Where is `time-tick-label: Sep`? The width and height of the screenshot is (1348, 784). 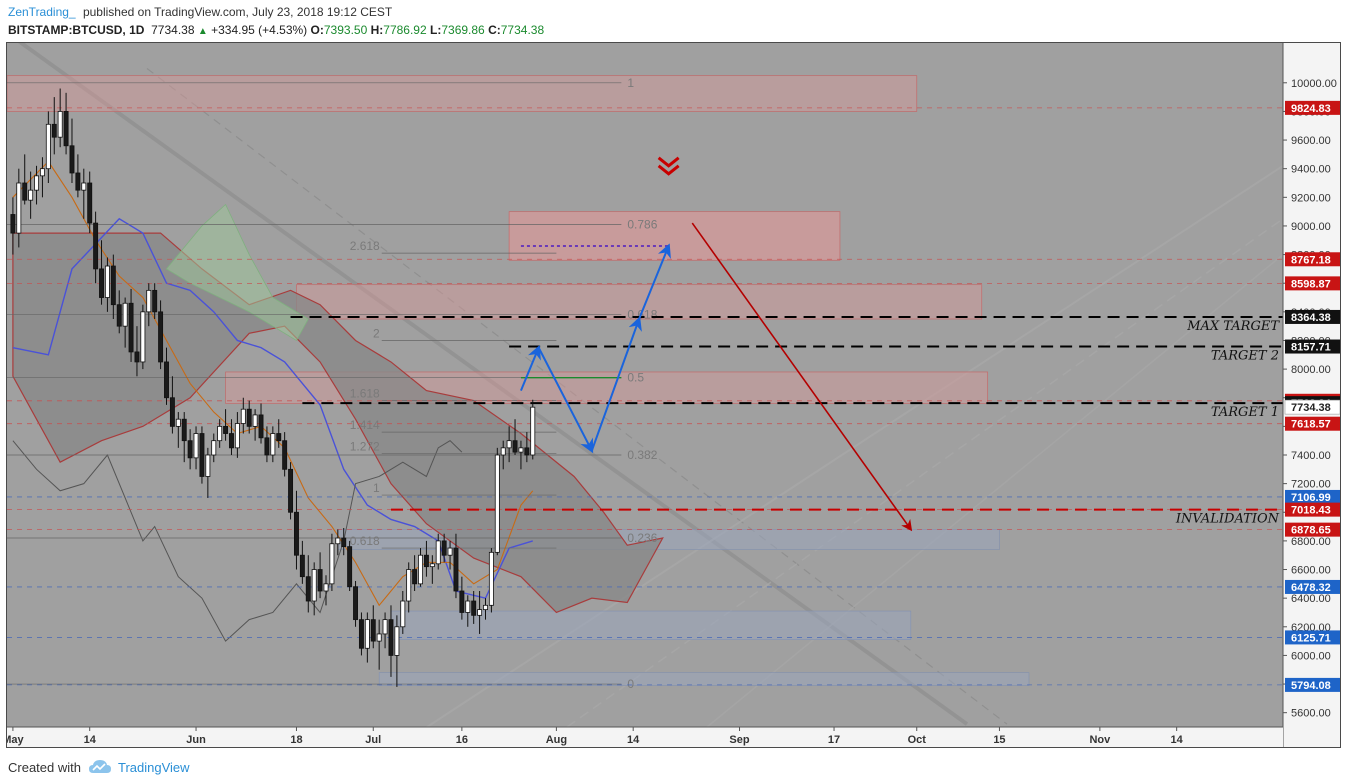
time-tick-label: Sep is located at coordinates (739, 740).